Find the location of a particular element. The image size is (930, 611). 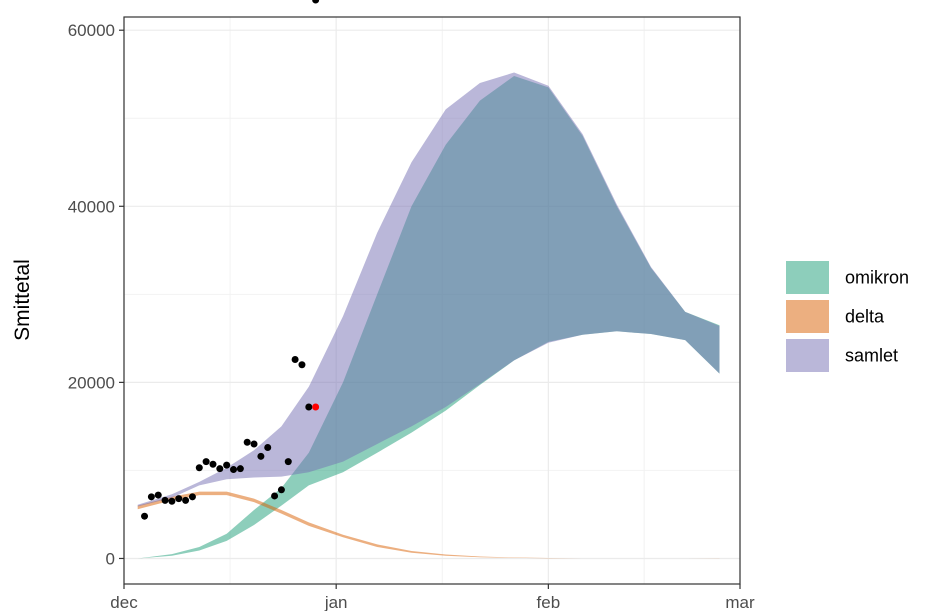

y-tick-label: 20000 is located at coordinates (91, 382).